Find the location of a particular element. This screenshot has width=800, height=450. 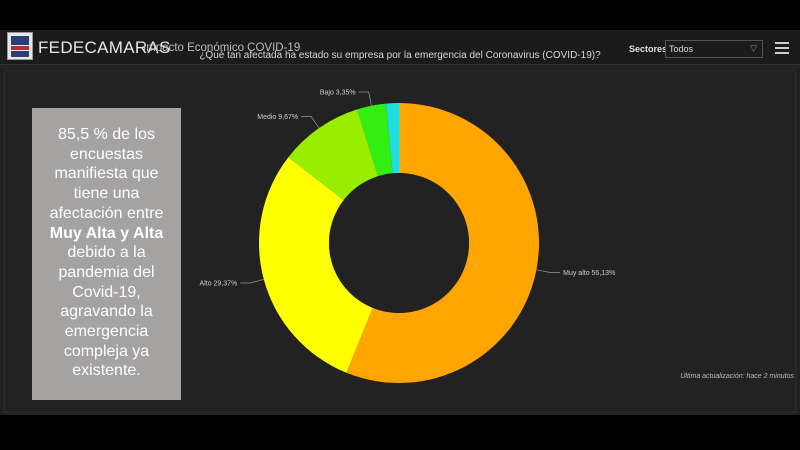

slice-label: Alto 29,37% is located at coordinates (219, 284).